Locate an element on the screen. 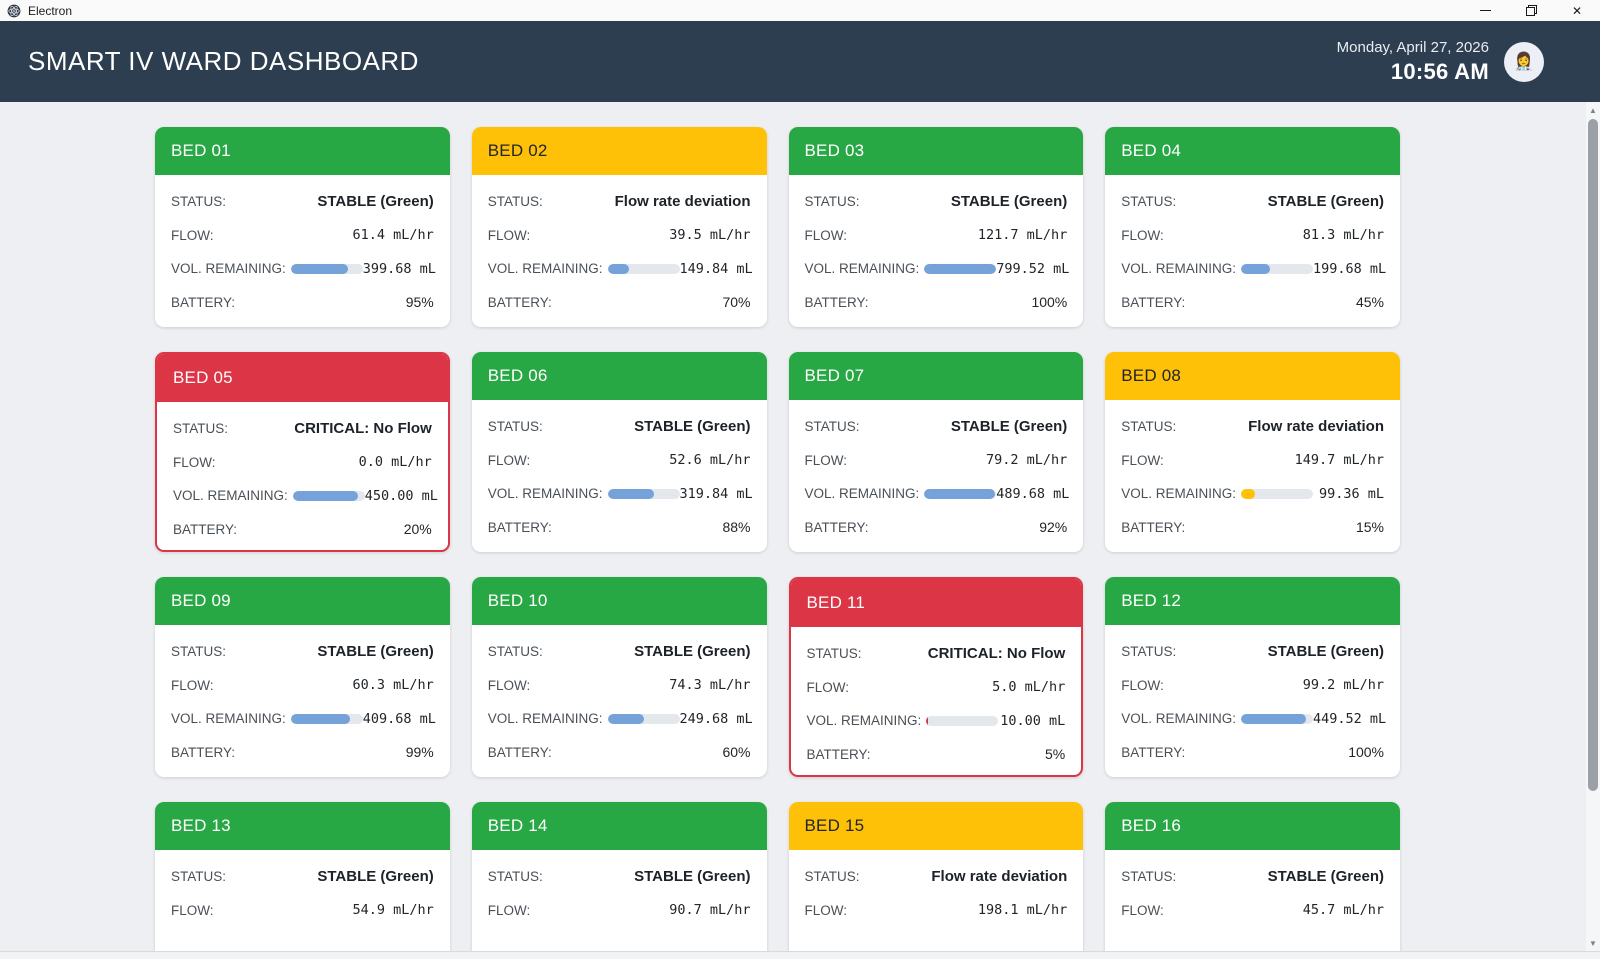 This screenshot has height=959, width=1600. bed-name: BED 07 is located at coordinates (834, 375).